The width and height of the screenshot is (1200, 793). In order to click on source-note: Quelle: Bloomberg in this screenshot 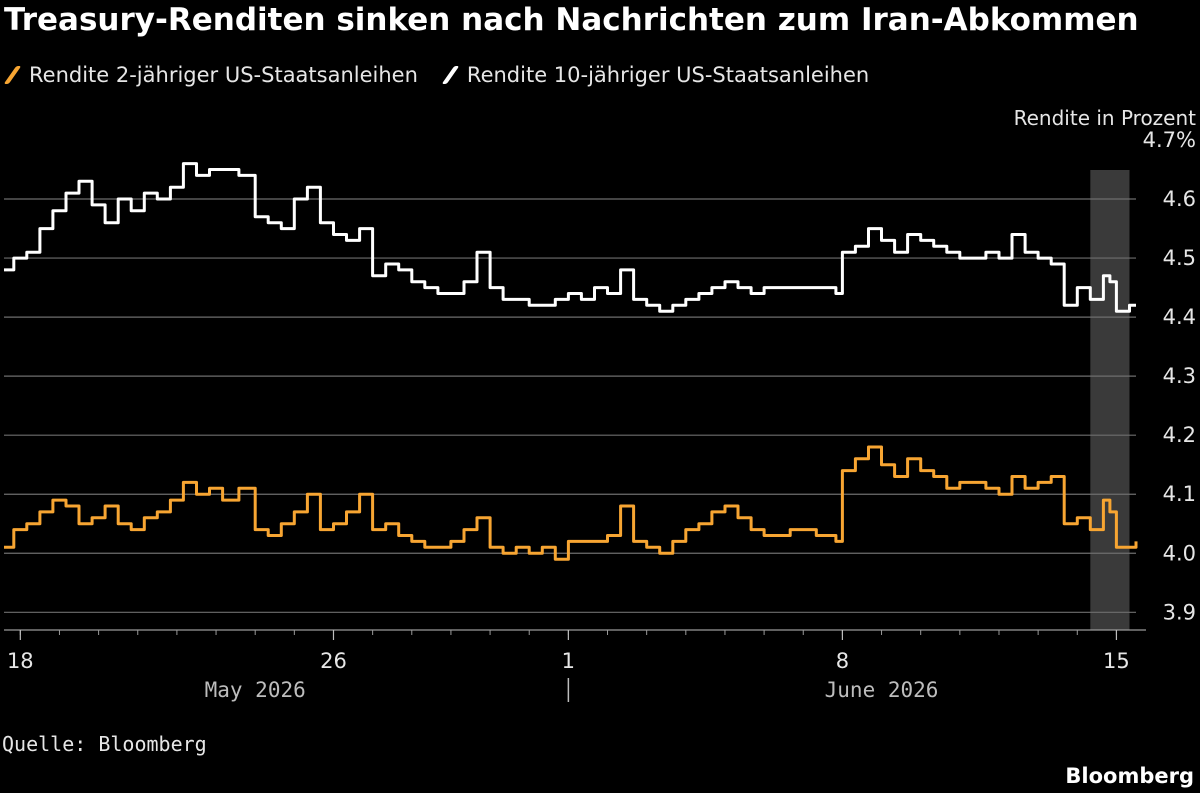, I will do `click(104, 744)`.